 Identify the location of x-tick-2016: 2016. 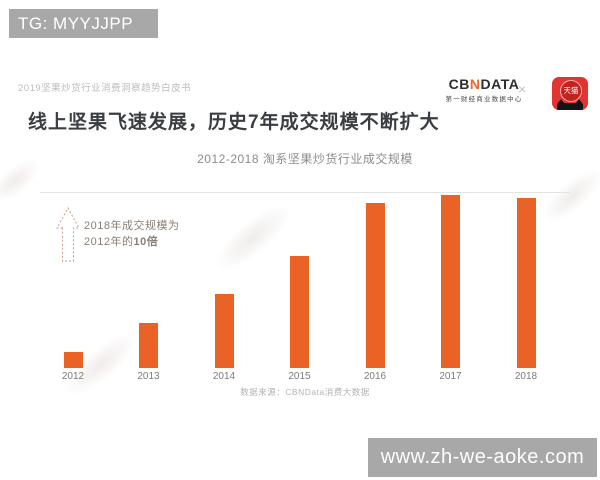
(375, 376).